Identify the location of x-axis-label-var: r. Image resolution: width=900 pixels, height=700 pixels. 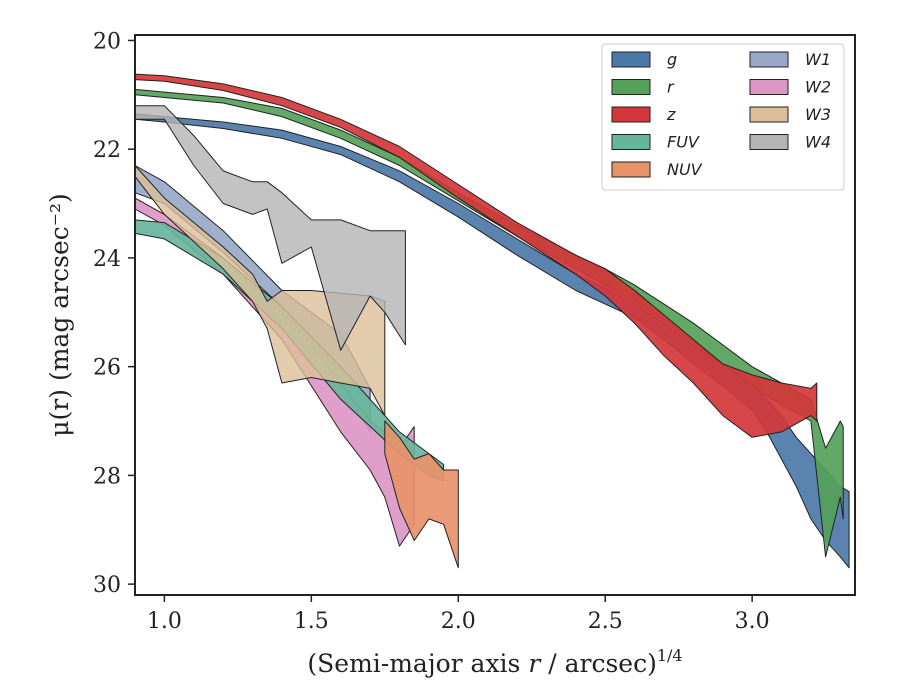
(535, 663).